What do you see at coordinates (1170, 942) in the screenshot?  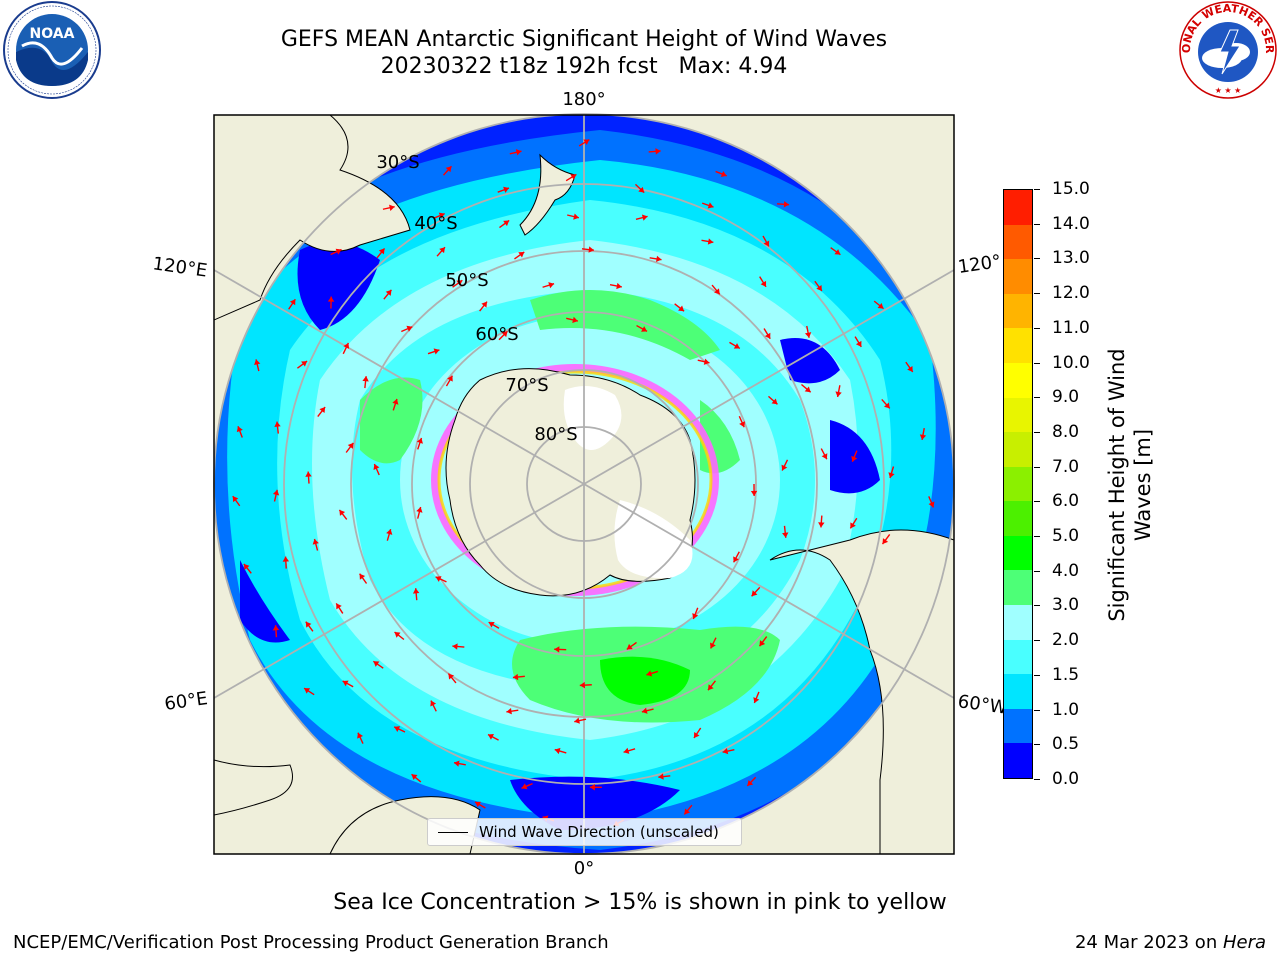 I see `footer-date: 24 Mar 2023 on Hera` at bounding box center [1170, 942].